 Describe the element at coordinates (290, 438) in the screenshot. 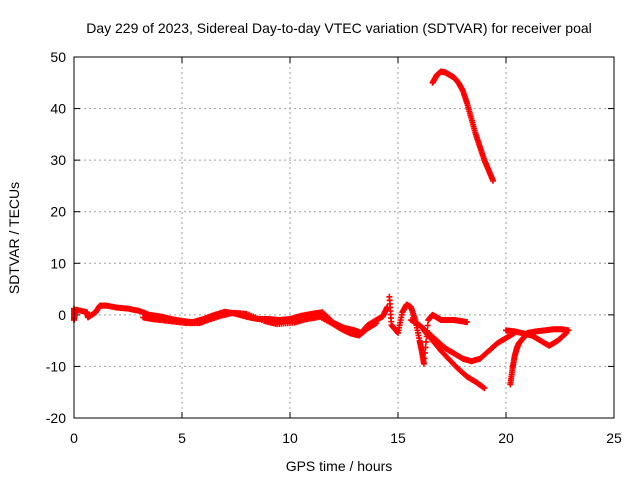

I see `x-tick-label: 10` at that location.